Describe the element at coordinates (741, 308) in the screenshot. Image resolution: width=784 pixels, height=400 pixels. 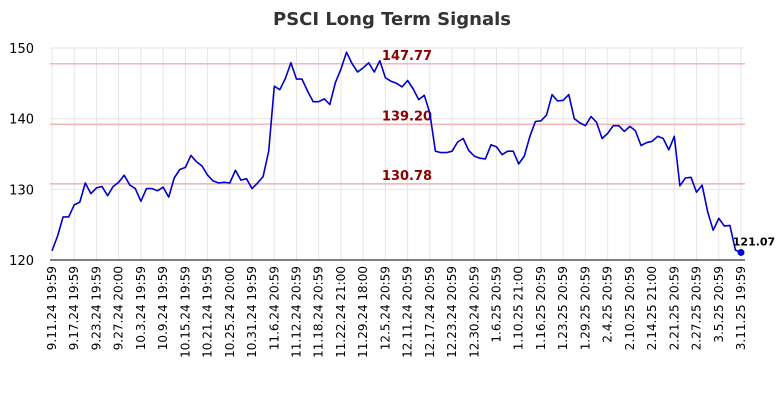
I see `x-tick-label: 3.11.25 19:59` at that location.